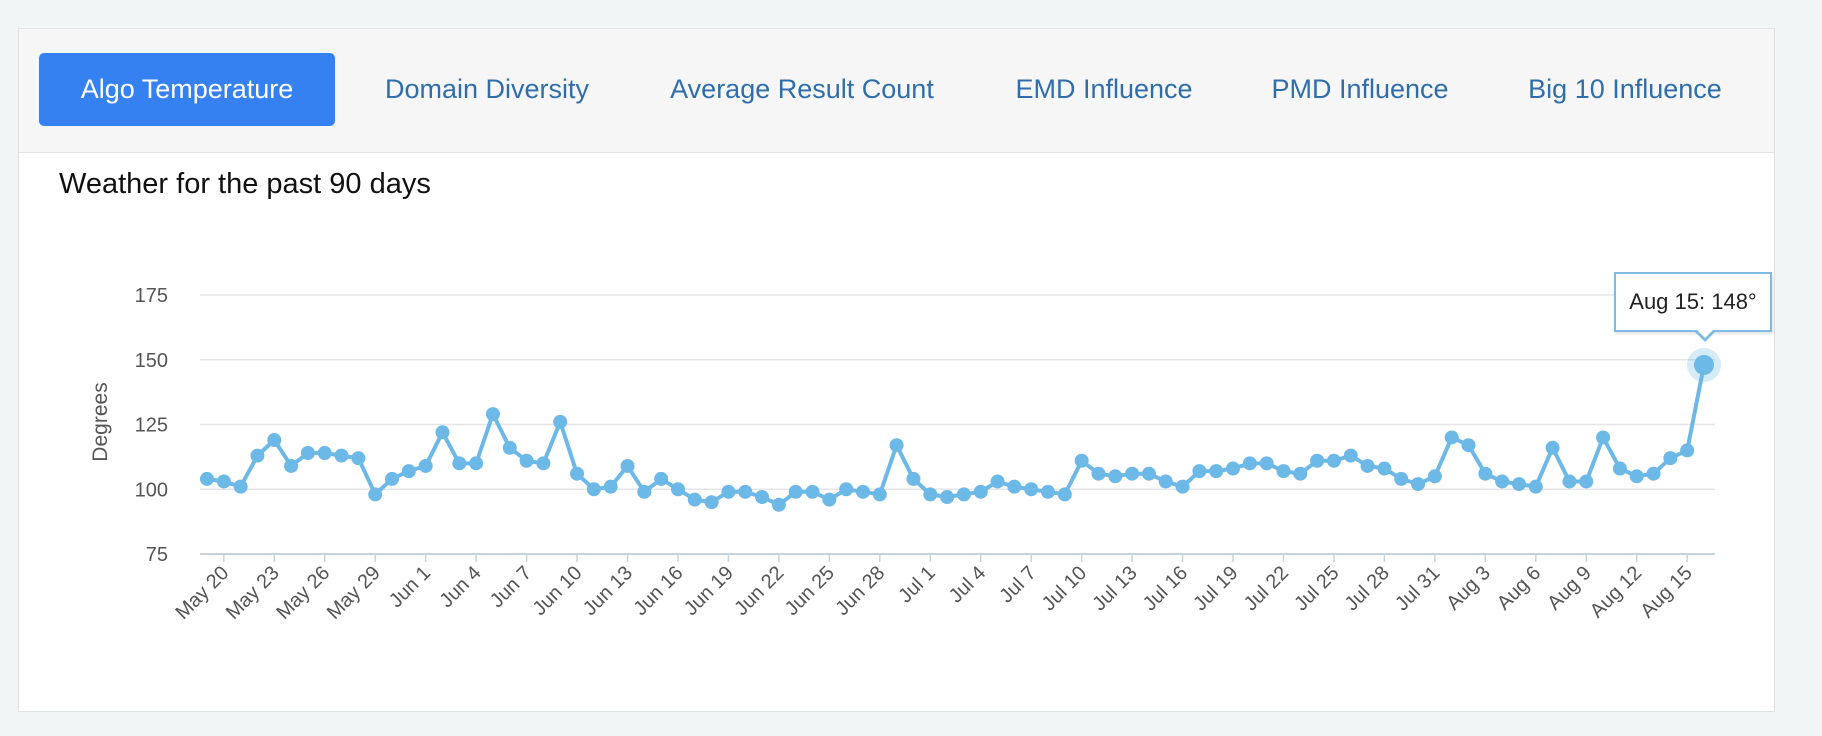 This screenshot has width=1822, height=736. I want to click on tab-domain-diversity: Domain Diversity, so click(487, 89).